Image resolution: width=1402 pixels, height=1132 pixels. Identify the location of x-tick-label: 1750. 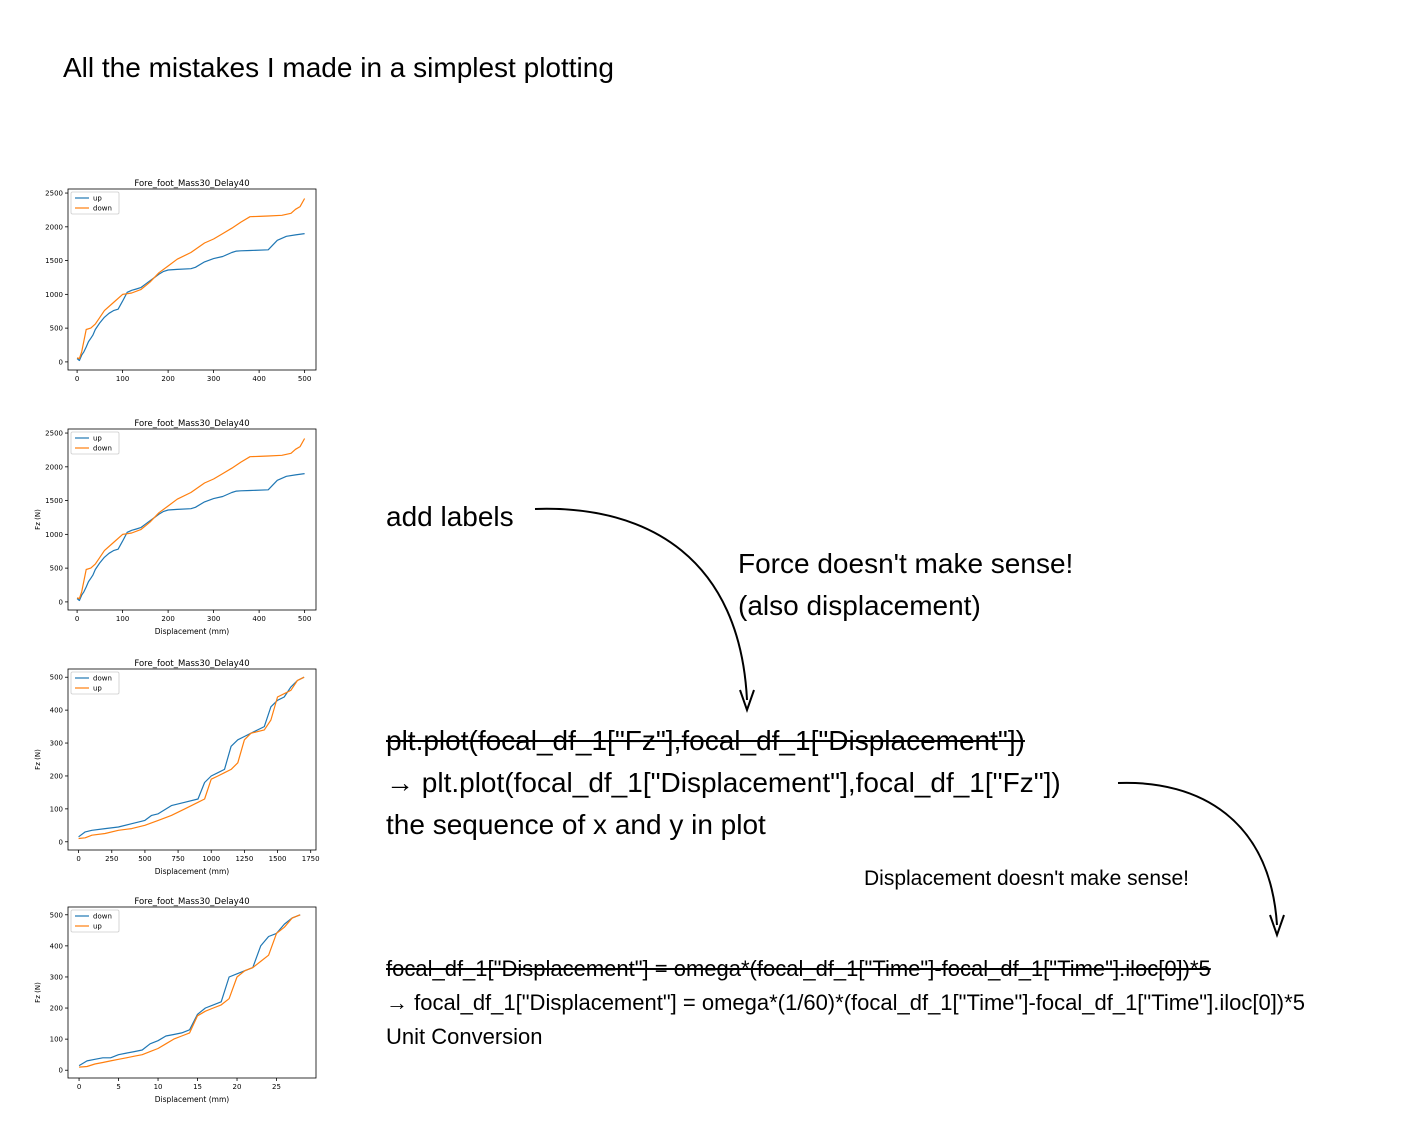
(311, 859).